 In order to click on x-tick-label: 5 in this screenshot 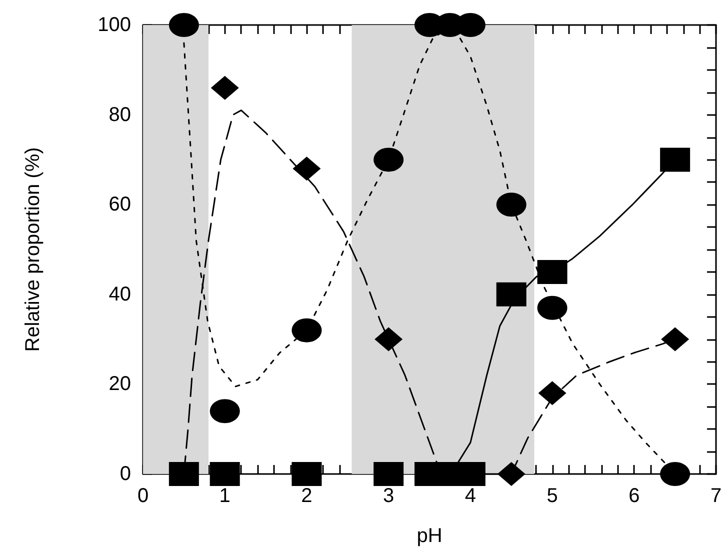, I will do `click(552, 496)`.